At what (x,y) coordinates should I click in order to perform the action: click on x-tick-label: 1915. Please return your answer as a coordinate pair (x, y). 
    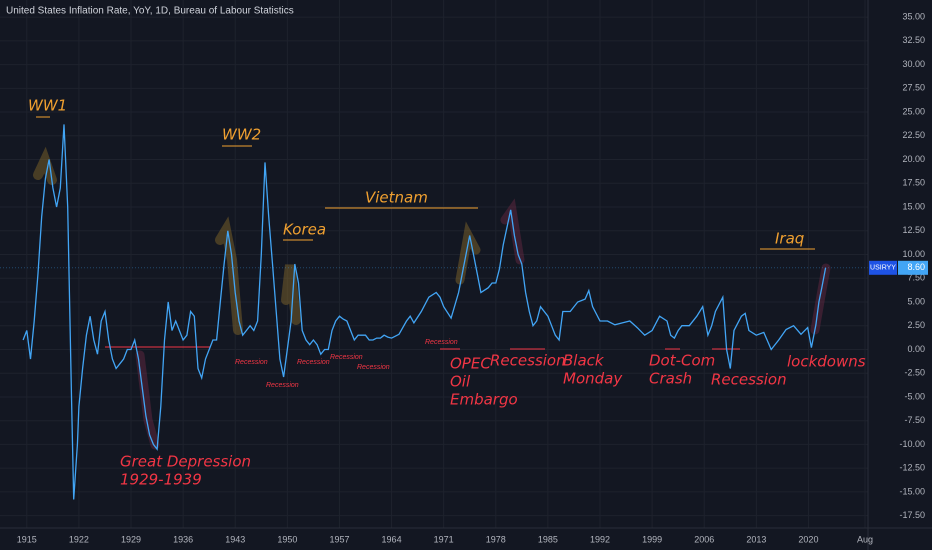
    Looking at the image, I should click on (27, 539).